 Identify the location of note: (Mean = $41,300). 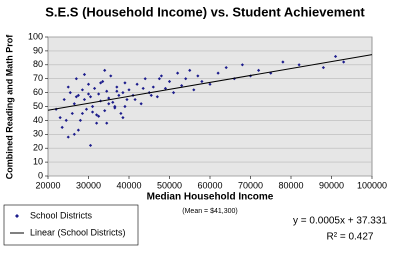
(209, 211).